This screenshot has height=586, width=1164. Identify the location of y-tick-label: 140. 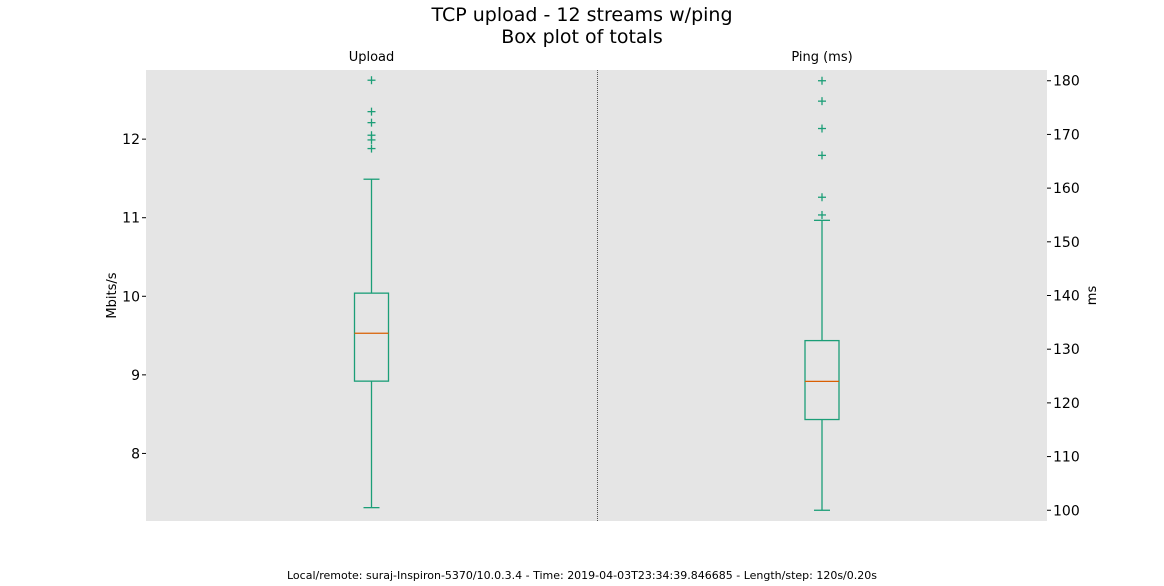
(1066, 297).